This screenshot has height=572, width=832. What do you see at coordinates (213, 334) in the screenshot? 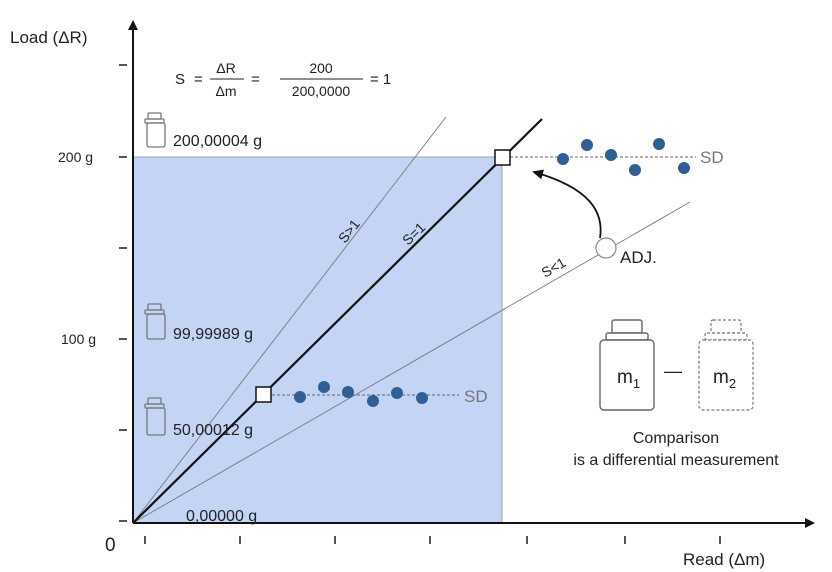
I see `weight-label-100: 99,99989 g` at bounding box center [213, 334].